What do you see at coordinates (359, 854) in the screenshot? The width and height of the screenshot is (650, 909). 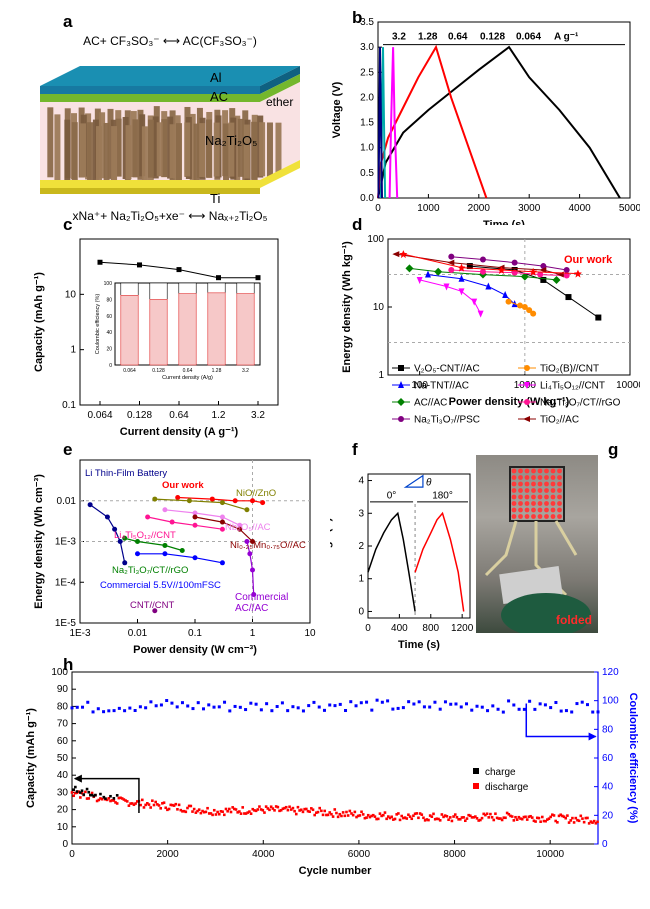 I see `h-xtick-label: 6000` at bounding box center [359, 854].